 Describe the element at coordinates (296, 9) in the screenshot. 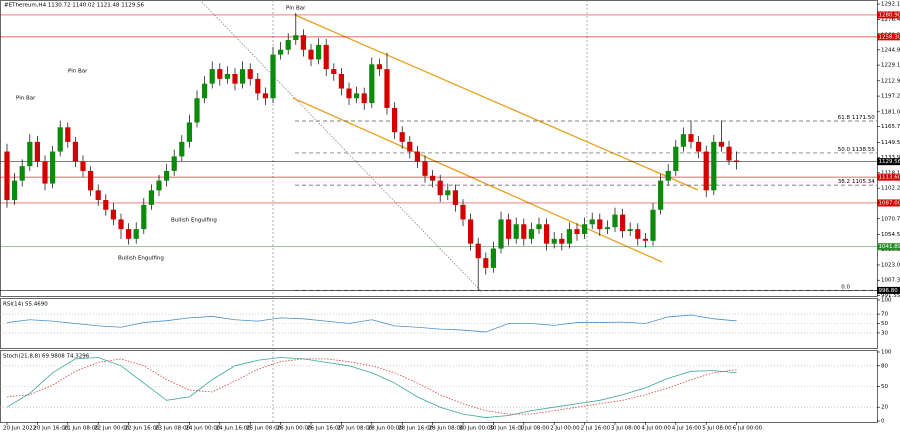

I see `annotation: Pin Bar` at that location.